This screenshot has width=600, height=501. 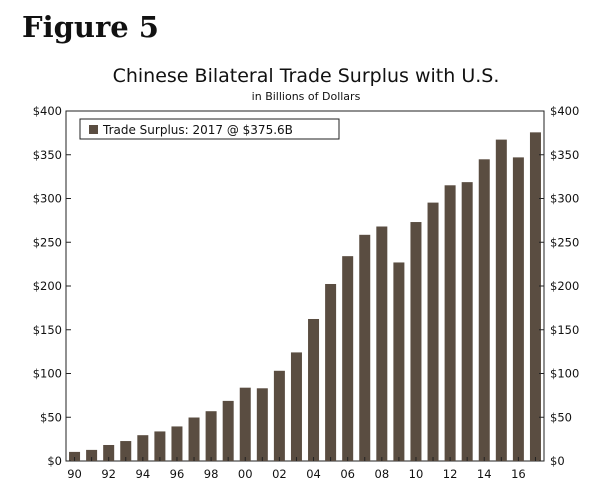 I want to click on y-tick-label-left: $50, so click(x=51, y=417).